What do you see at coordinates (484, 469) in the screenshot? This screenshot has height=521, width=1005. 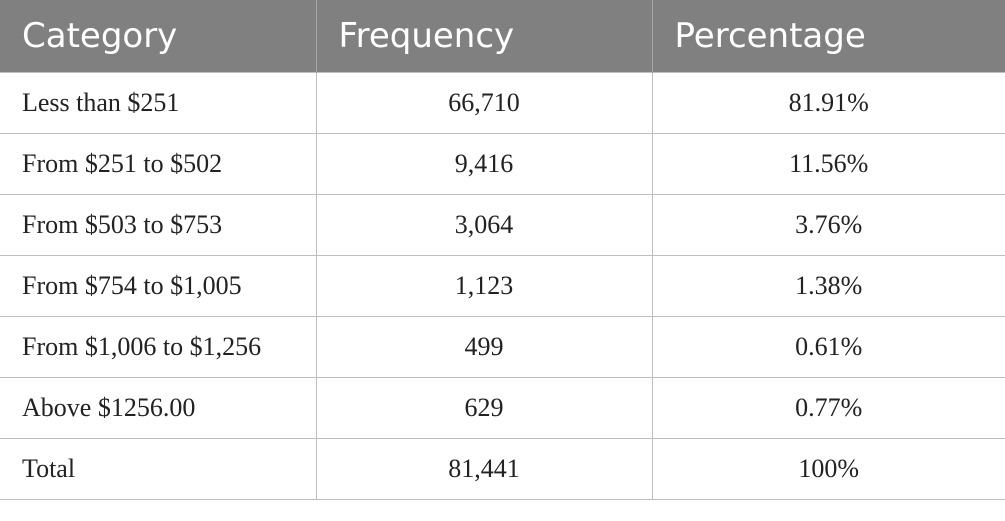 I see `table-cell: 81,441` at bounding box center [484, 469].